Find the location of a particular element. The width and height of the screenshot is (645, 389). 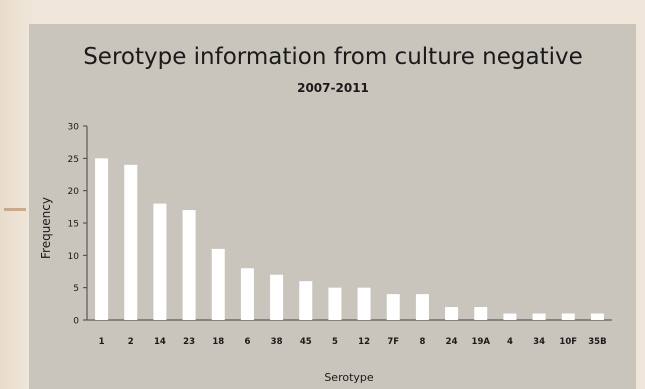

x-tick-label: 23 is located at coordinates (189, 342).